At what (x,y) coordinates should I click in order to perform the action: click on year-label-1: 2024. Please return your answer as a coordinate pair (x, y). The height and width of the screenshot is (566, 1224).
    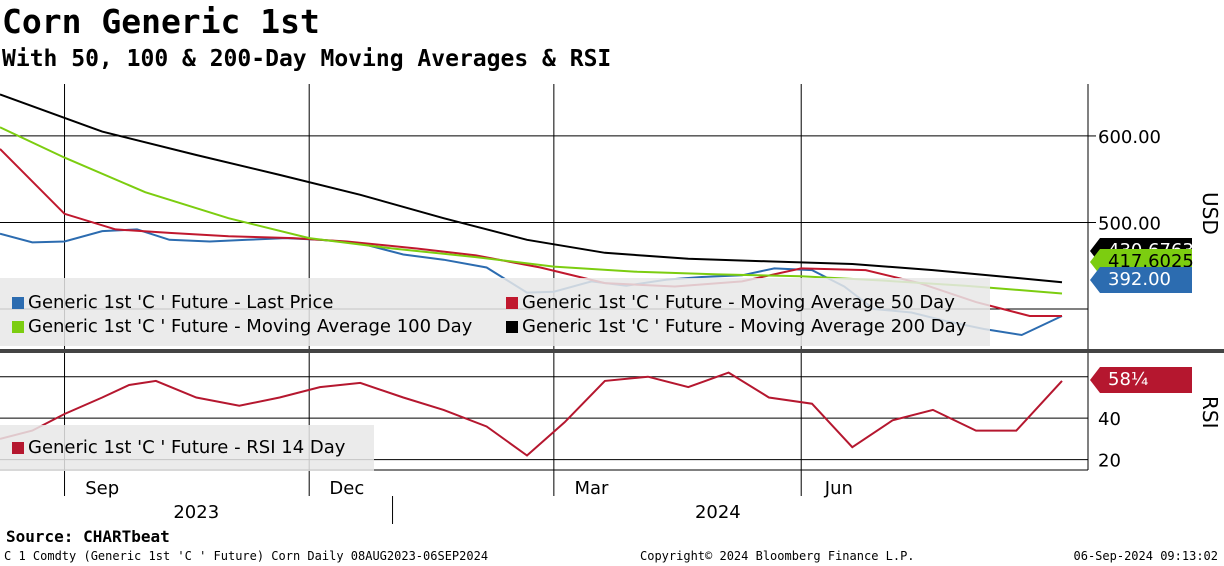
    Looking at the image, I should click on (718, 512).